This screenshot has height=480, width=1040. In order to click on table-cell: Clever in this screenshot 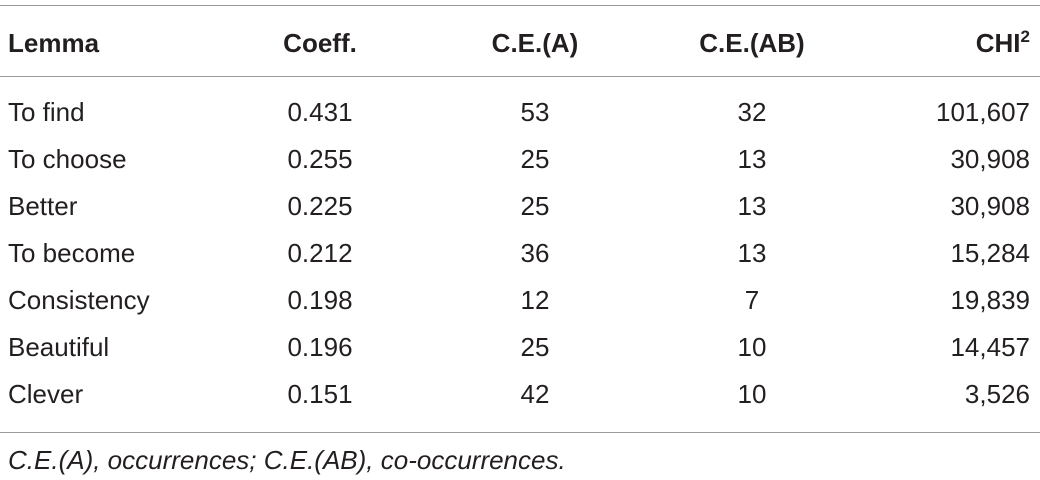, I will do `click(46, 394)`.